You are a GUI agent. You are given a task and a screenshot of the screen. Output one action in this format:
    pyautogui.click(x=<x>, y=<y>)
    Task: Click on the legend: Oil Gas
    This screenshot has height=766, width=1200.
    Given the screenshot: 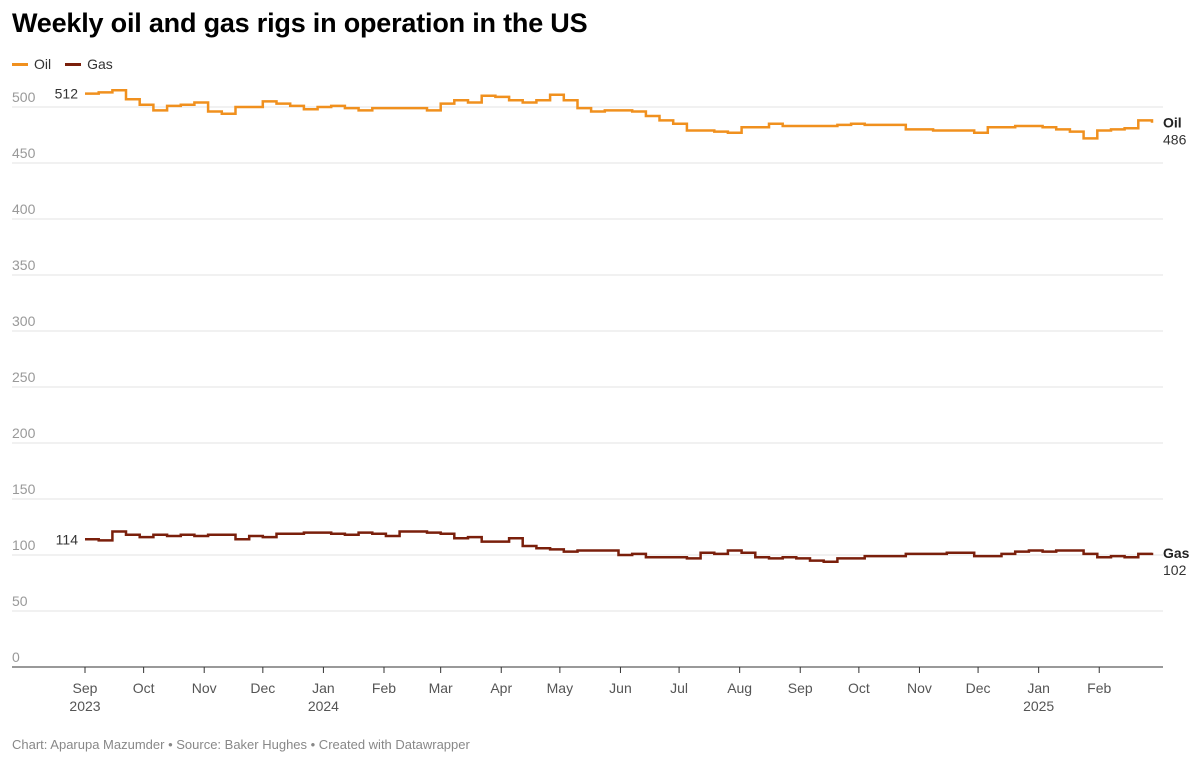 What is the action you would take?
    pyautogui.click(x=62, y=64)
    